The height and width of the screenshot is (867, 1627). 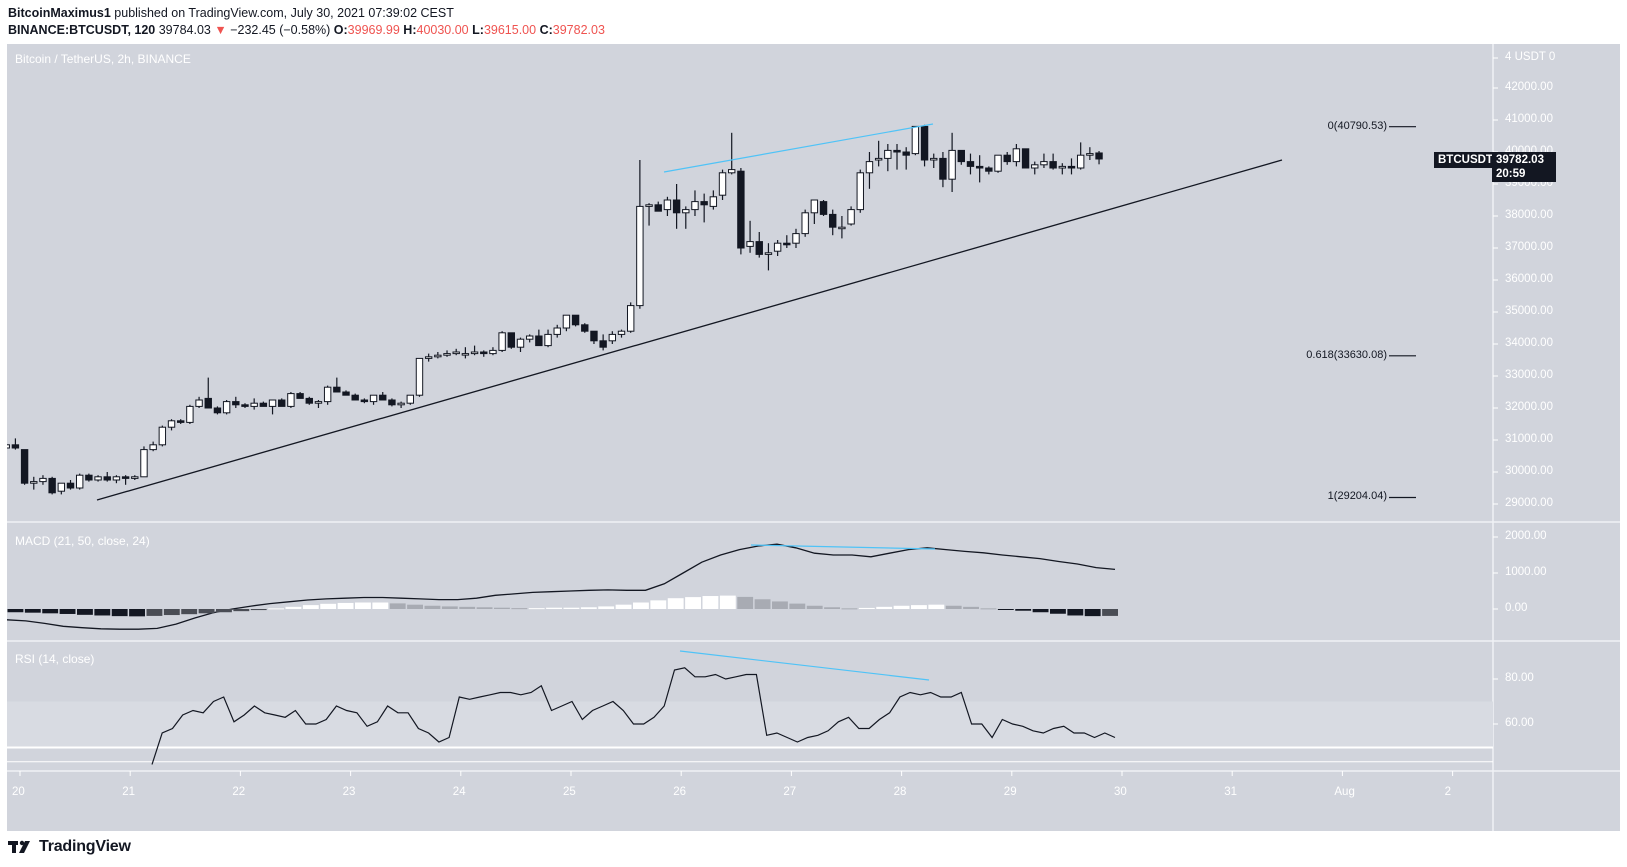 What do you see at coordinates (679, 792) in the screenshot?
I see `time-axis-label: 26` at bounding box center [679, 792].